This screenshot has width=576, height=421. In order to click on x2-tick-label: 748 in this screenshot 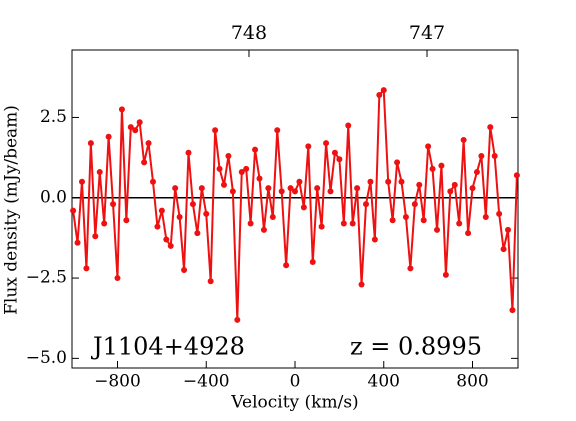, I will do `click(249, 33)`.